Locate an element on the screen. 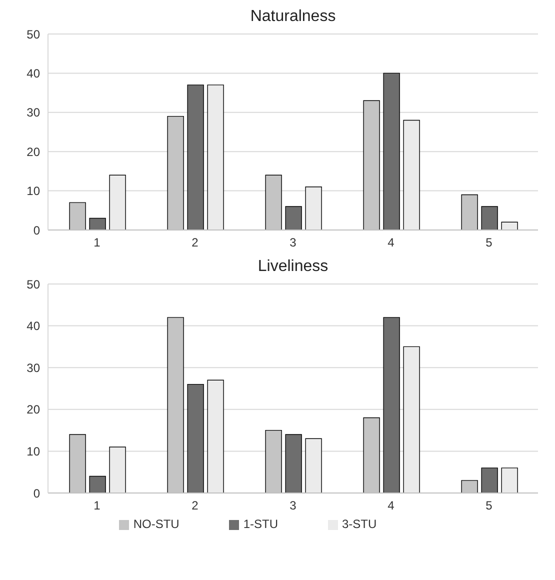 Image resolution: width=555 pixels, height=580 pixels. legend-label: 3-STU is located at coordinates (359, 524).